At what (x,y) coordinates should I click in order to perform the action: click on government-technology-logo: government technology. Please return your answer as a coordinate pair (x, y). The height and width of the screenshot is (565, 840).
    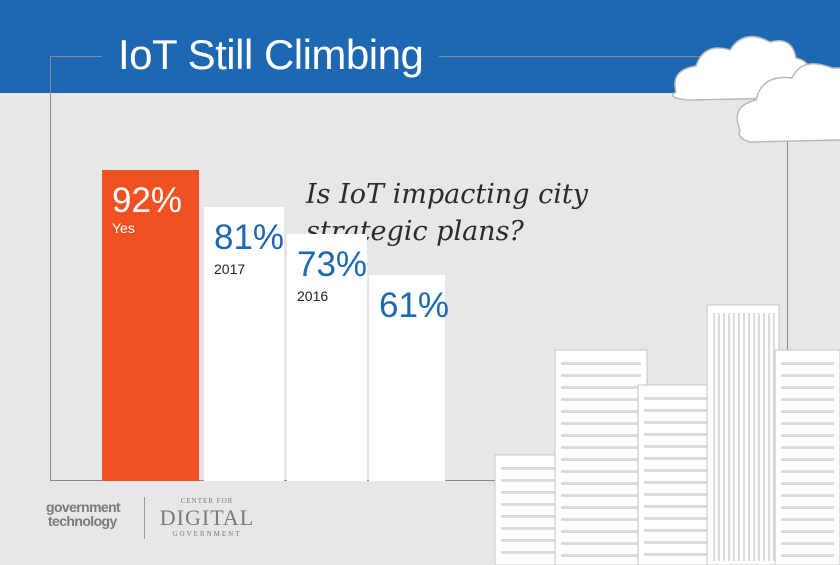
    Looking at the image, I should click on (83, 514).